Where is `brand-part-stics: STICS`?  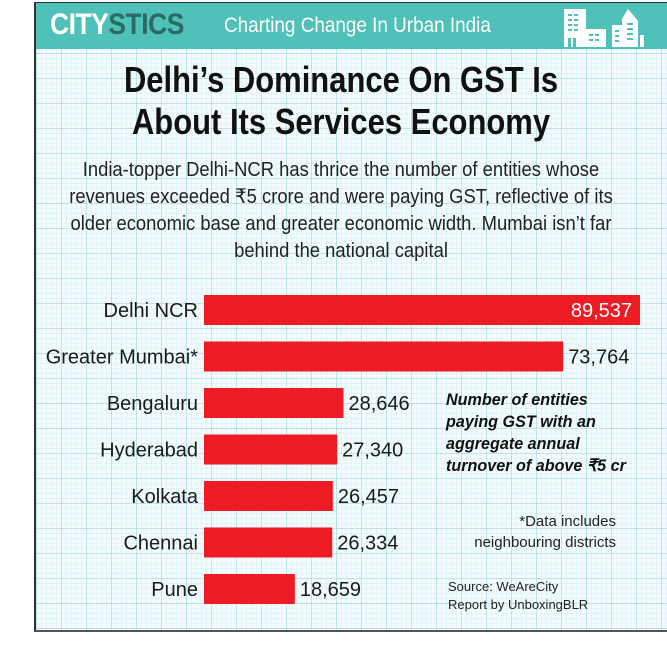
brand-part-stics: STICS is located at coordinates (146, 24).